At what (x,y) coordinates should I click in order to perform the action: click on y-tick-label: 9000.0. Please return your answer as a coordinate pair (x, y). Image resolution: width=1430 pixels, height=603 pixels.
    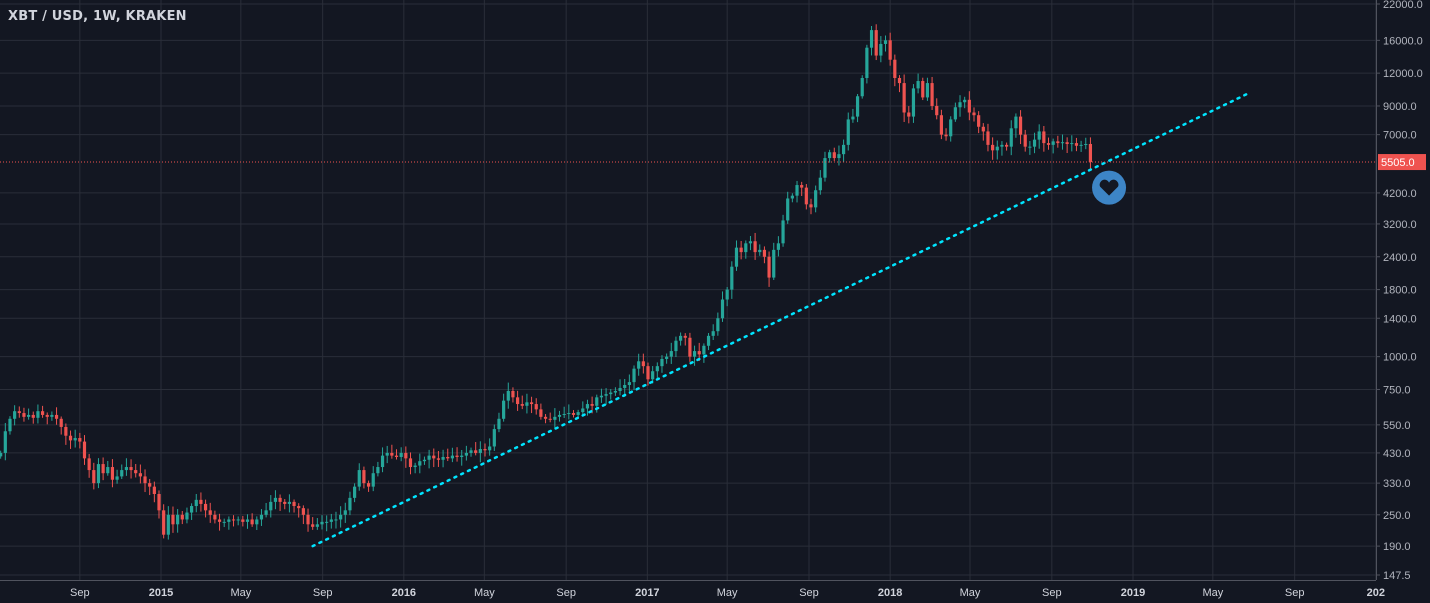
    Looking at the image, I should click on (1400, 107).